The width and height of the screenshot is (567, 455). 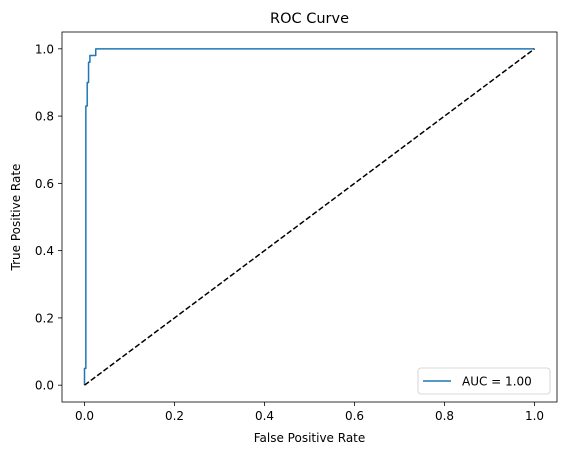 What do you see at coordinates (354, 416) in the screenshot?
I see `x-tick-label: 0.6` at bounding box center [354, 416].